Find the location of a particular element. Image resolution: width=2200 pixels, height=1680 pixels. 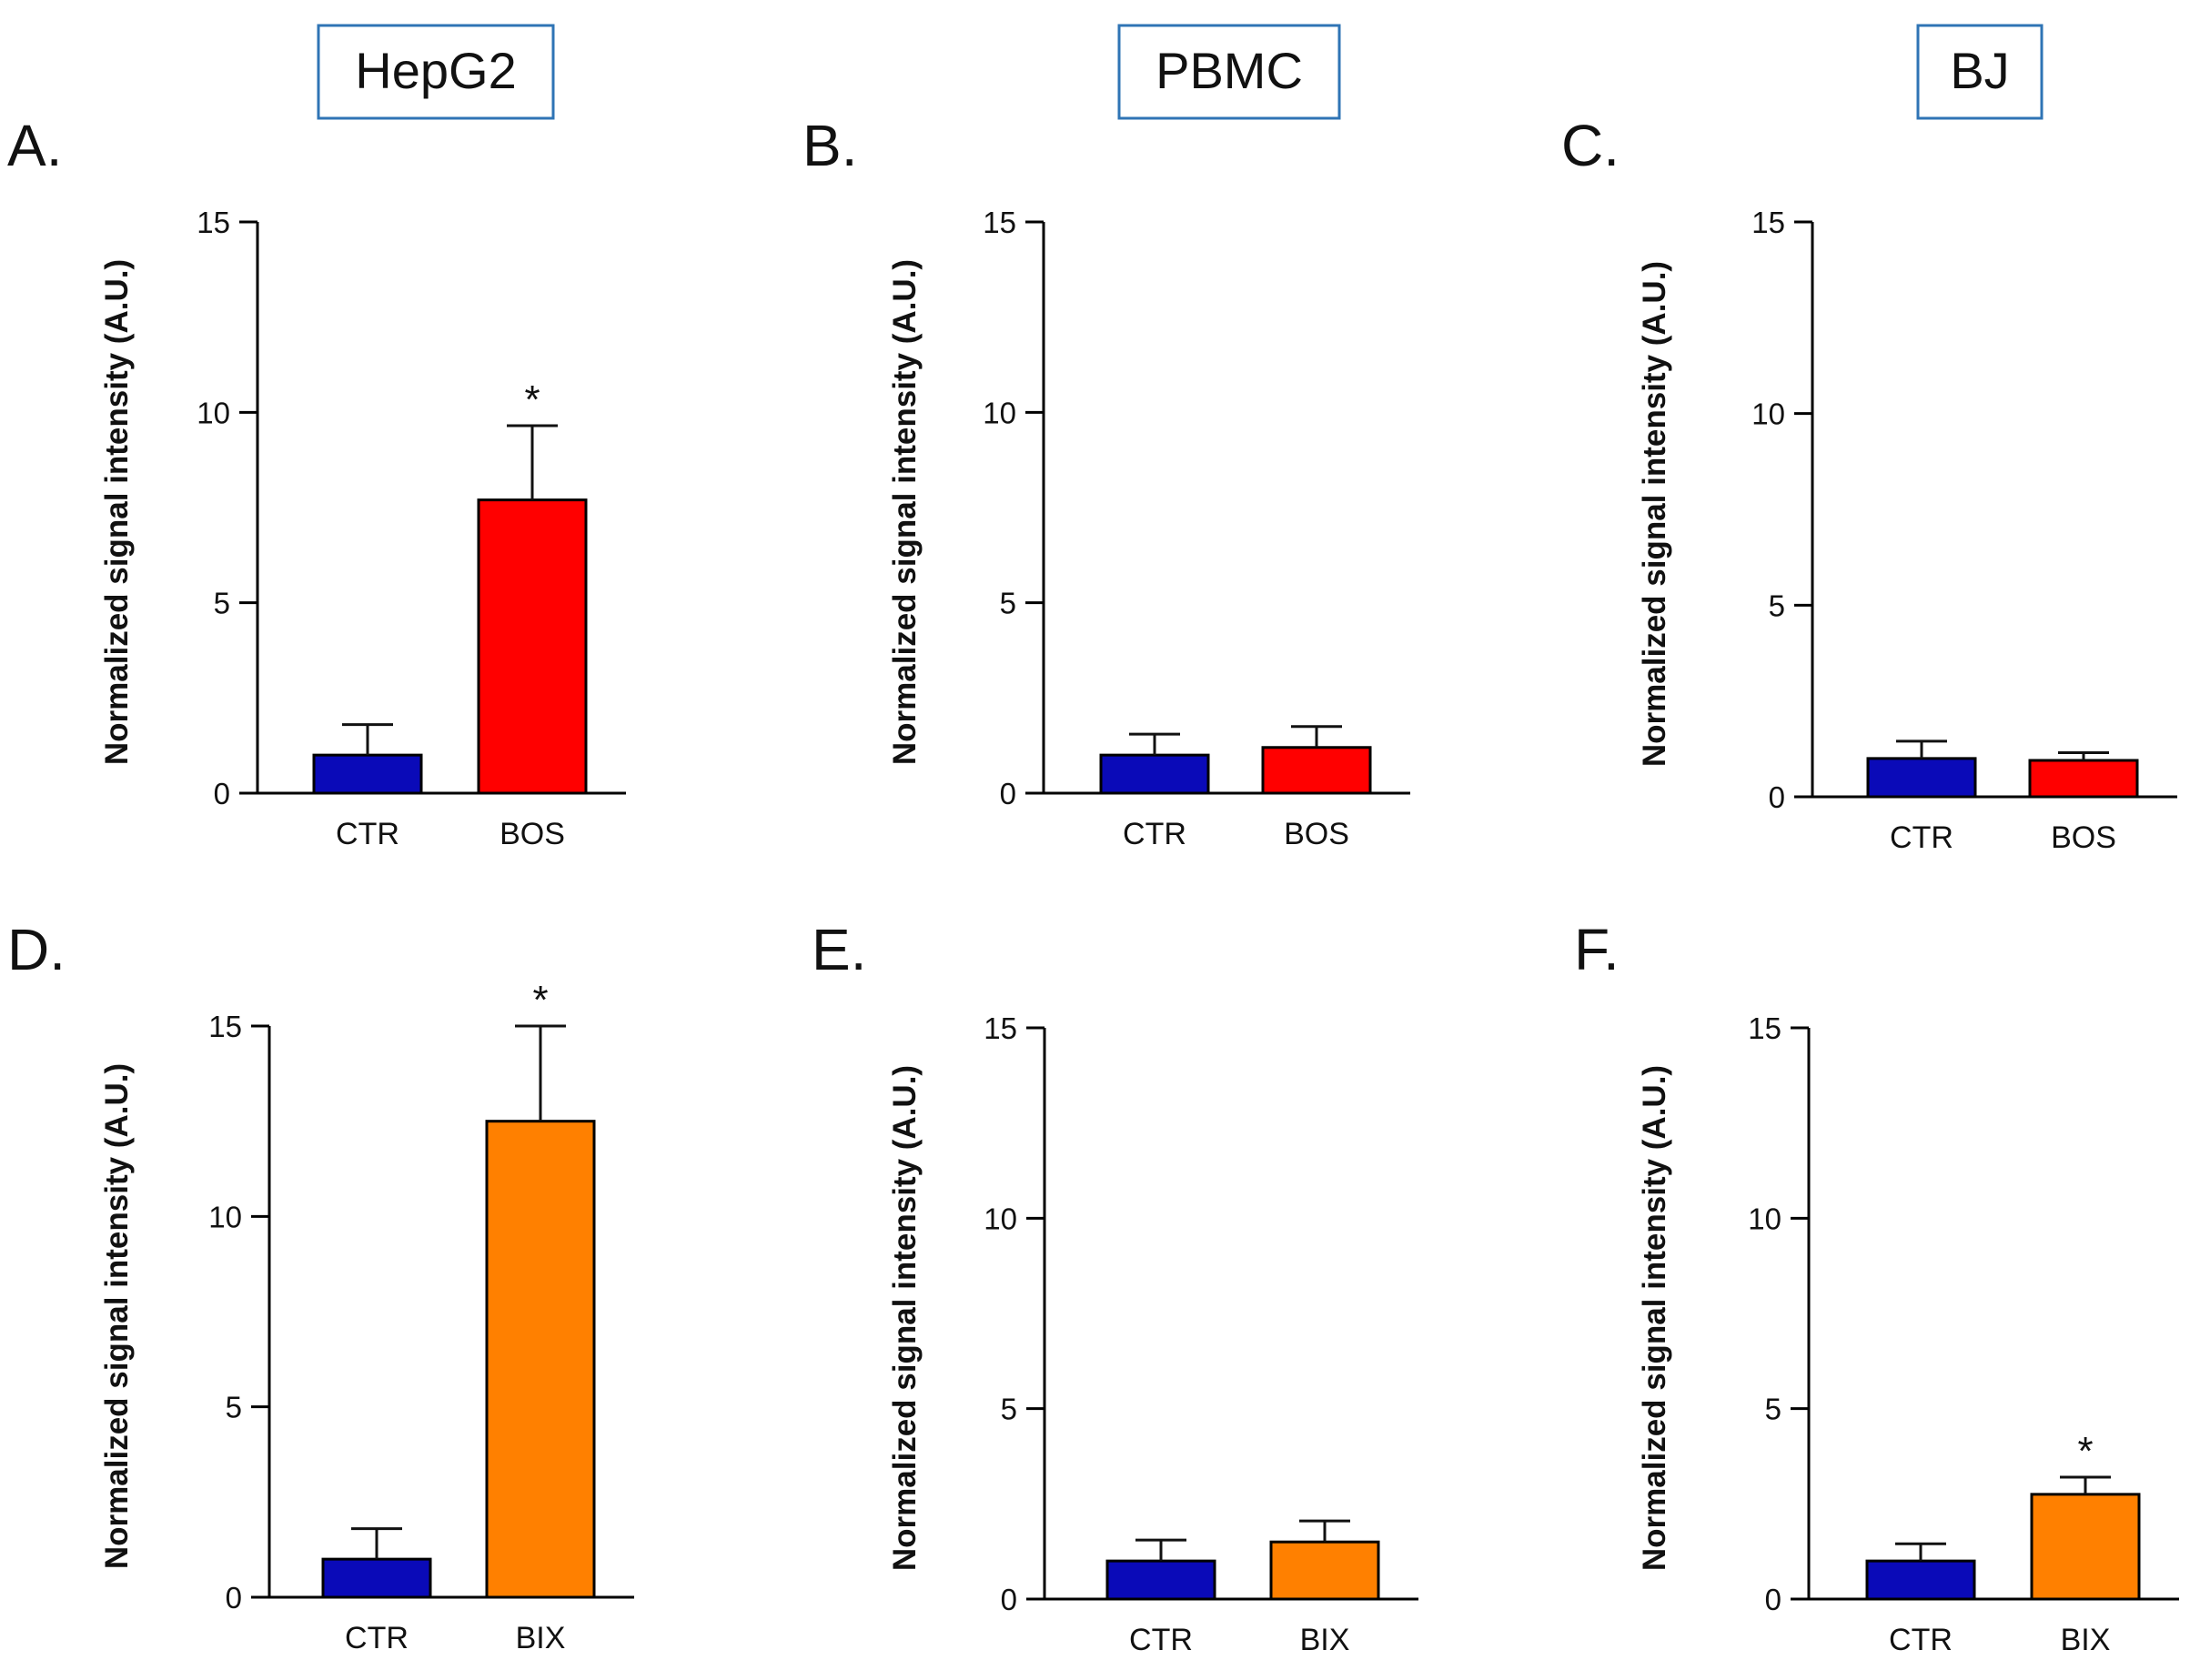

panel-label-c: C. is located at coordinates (1590, 146).